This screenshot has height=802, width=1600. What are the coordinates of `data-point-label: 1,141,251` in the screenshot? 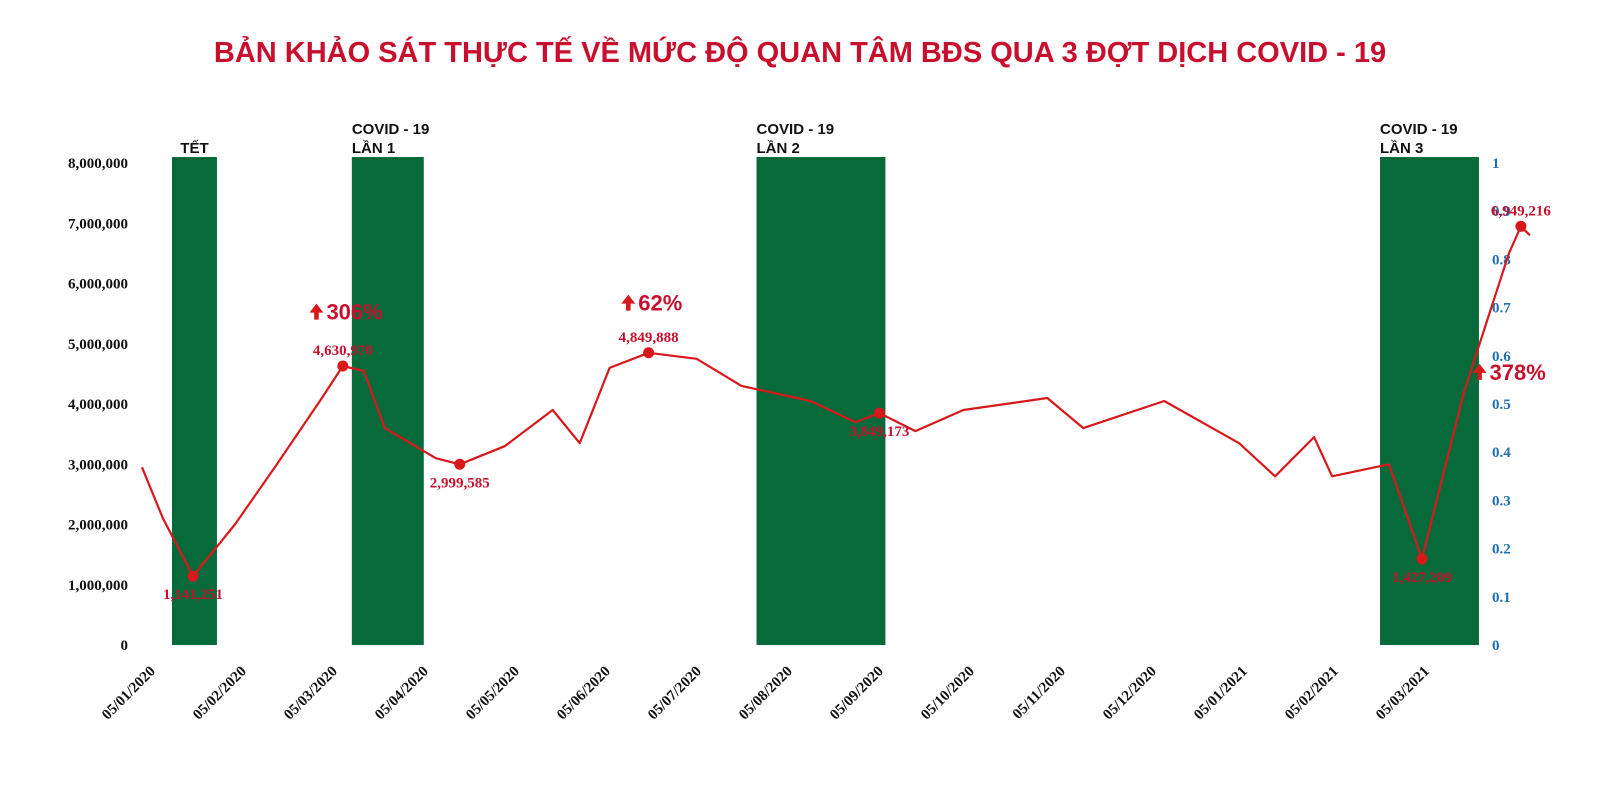 It's located at (193, 595).